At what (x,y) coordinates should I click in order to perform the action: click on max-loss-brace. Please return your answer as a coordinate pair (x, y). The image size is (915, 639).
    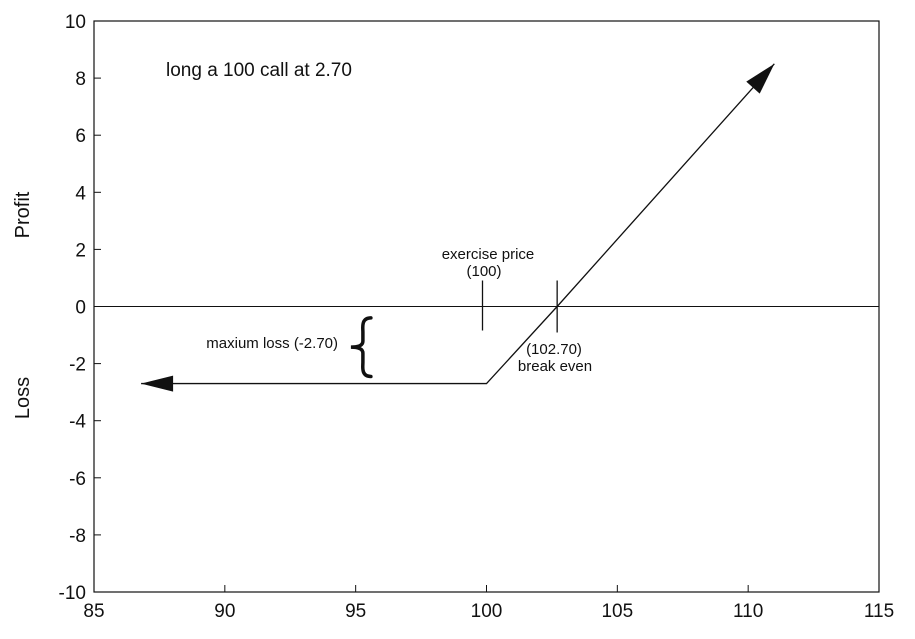
    Looking at the image, I should click on (361, 347).